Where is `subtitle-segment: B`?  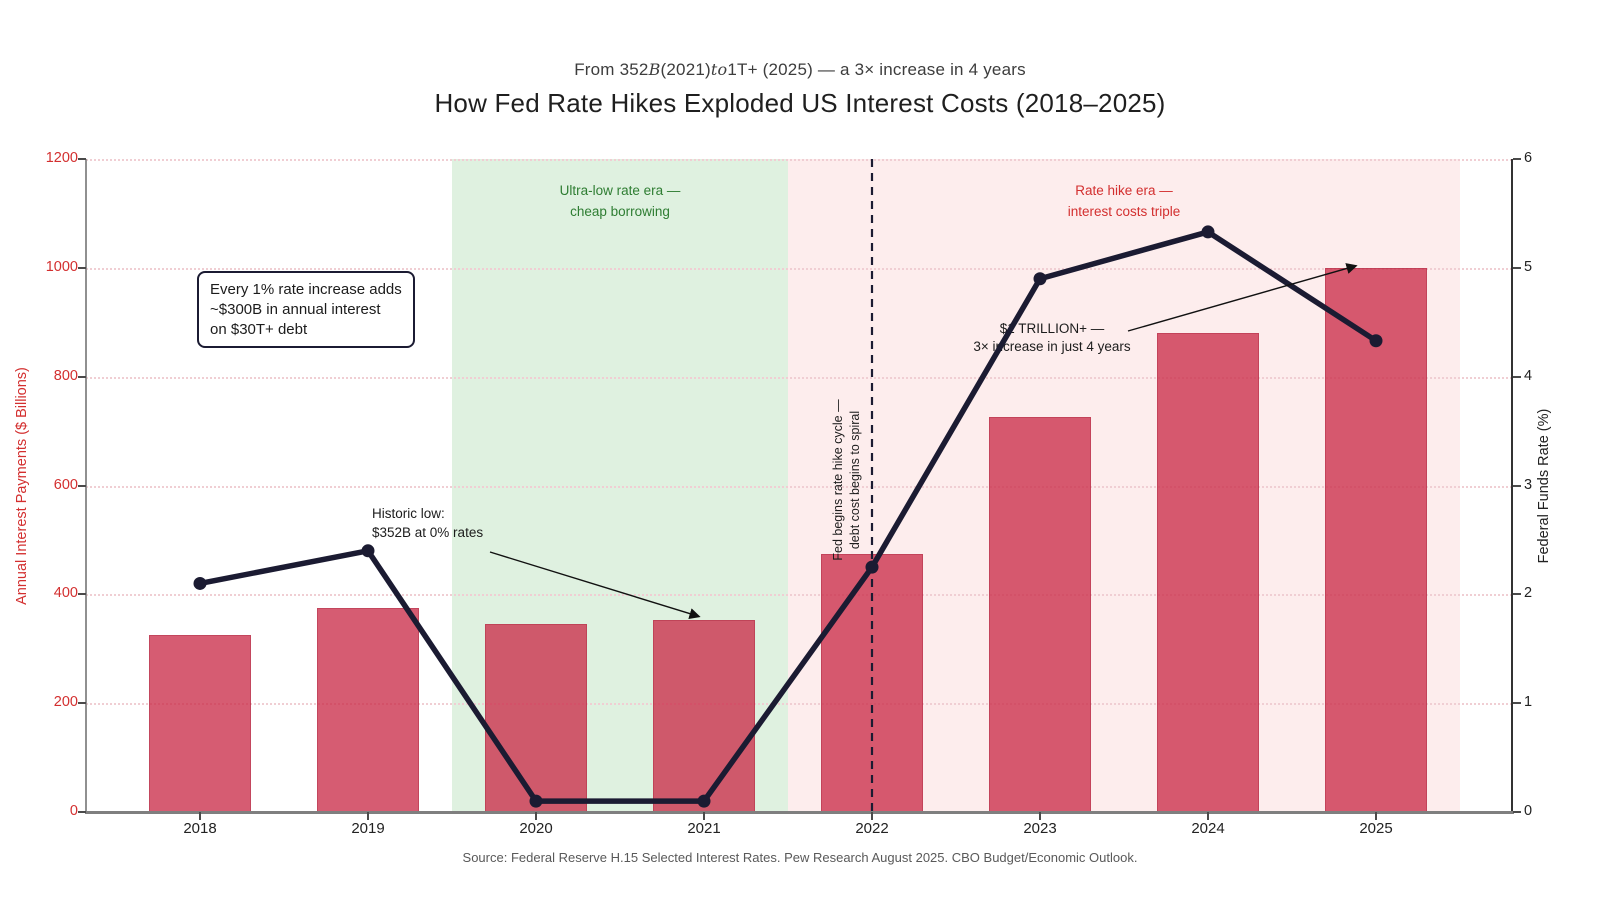 subtitle-segment: B is located at coordinates (654, 69).